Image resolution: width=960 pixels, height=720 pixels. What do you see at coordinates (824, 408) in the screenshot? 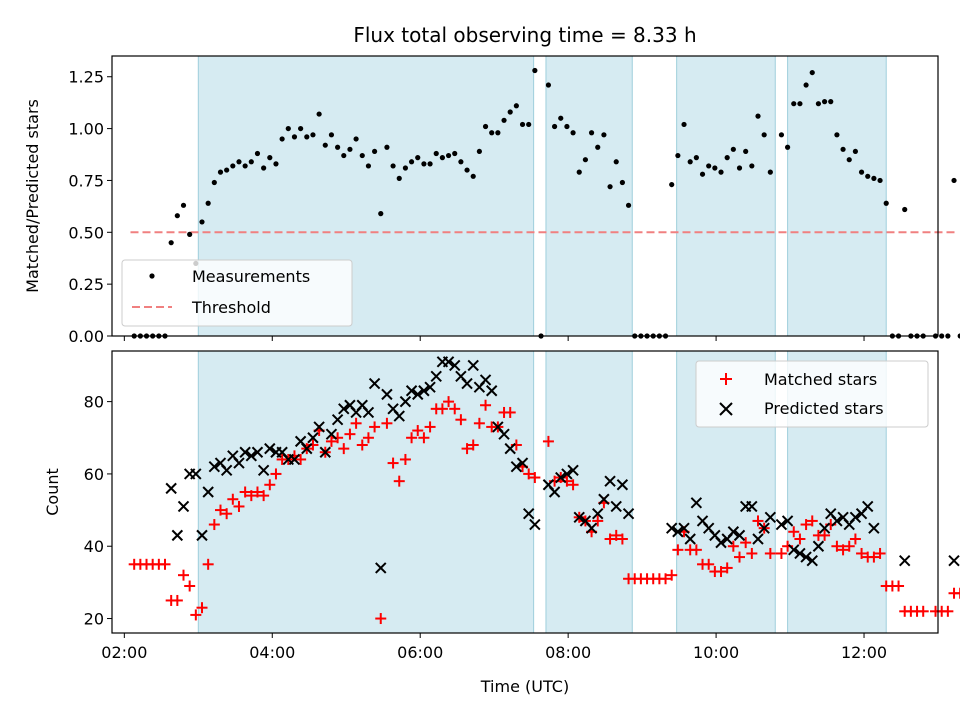
I see `legend-predicted-label: Predicted stars` at bounding box center [824, 408].